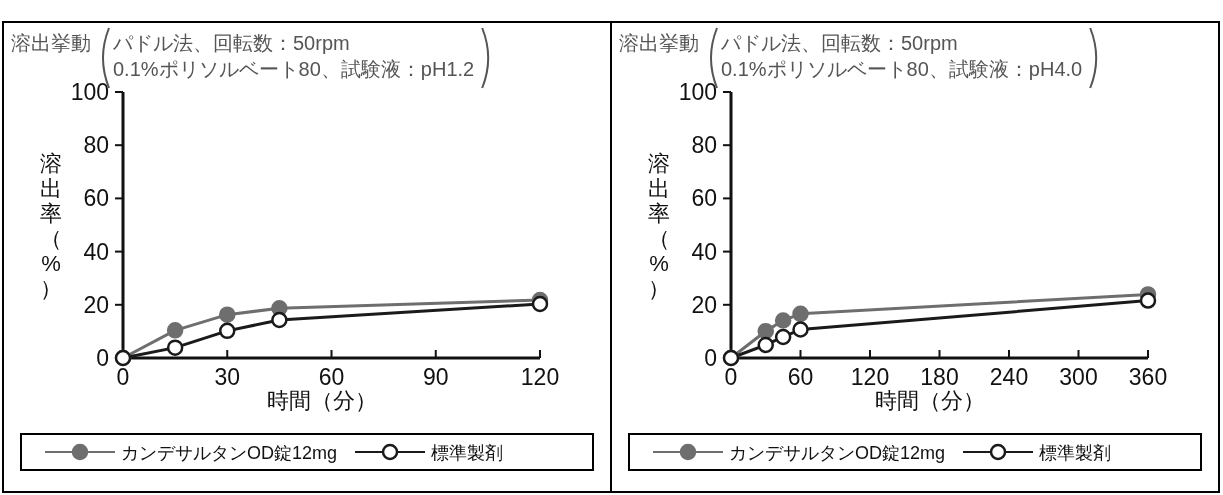 The width and height of the screenshot is (1223, 495). What do you see at coordinates (939, 377) in the screenshot?
I see `x-tick-label: 180` at bounding box center [939, 377].